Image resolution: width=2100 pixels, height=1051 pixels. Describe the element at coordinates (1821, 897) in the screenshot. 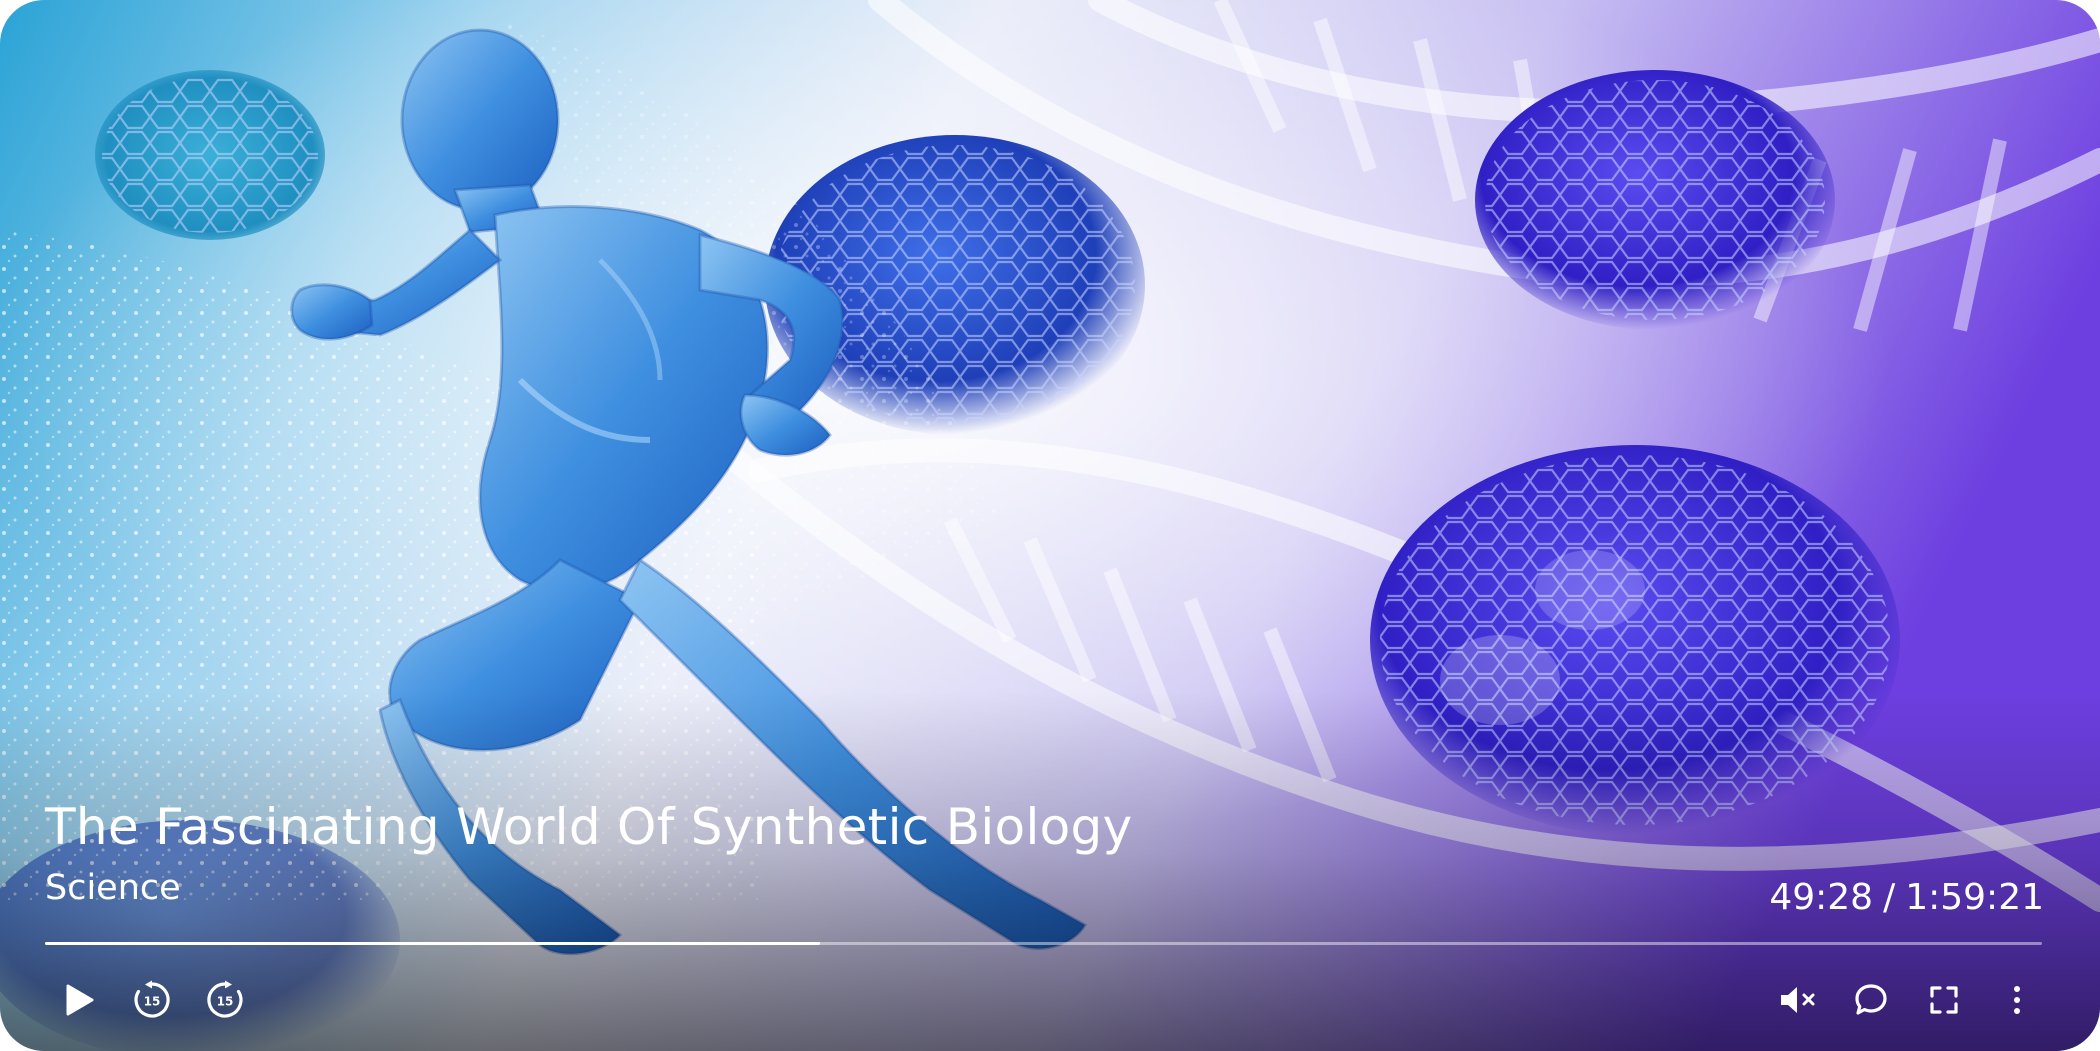

I see `current-time: 49:28` at that location.